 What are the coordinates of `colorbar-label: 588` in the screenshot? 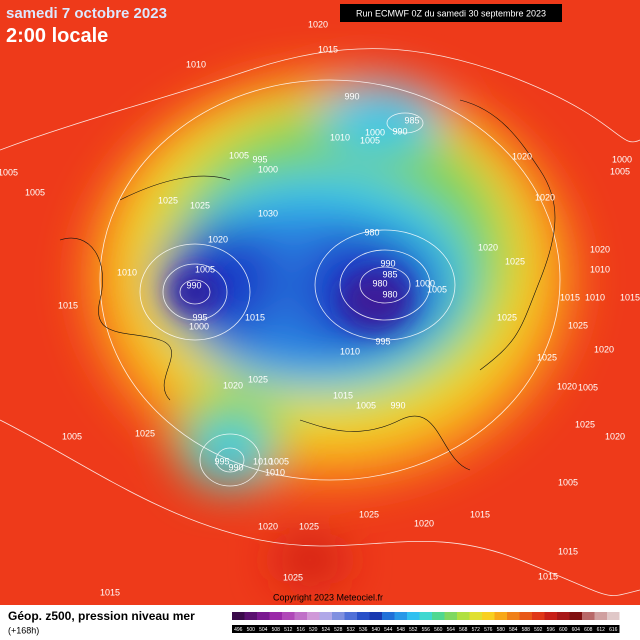 It's located at (526, 630).